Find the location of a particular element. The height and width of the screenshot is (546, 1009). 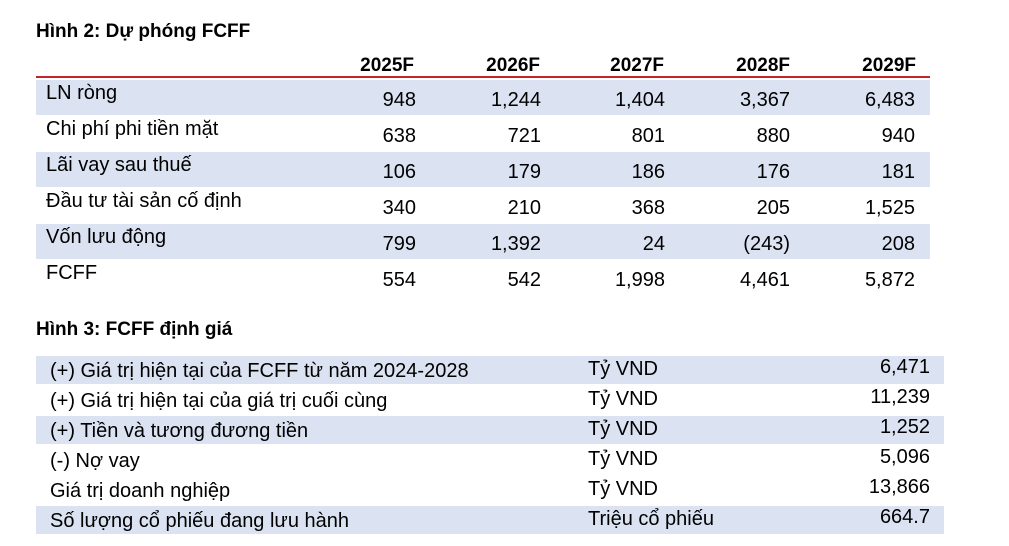

cell-value: 940 is located at coordinates (898, 136).